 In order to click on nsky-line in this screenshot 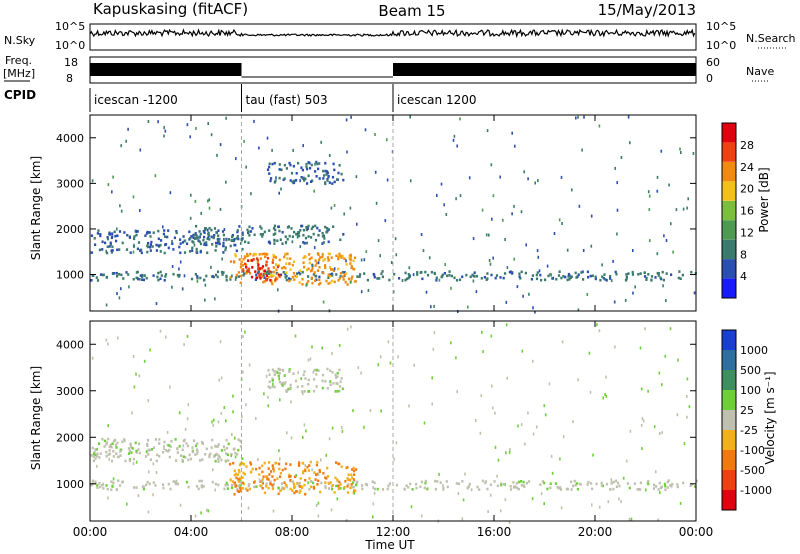, I will do `click(392, 33)`.